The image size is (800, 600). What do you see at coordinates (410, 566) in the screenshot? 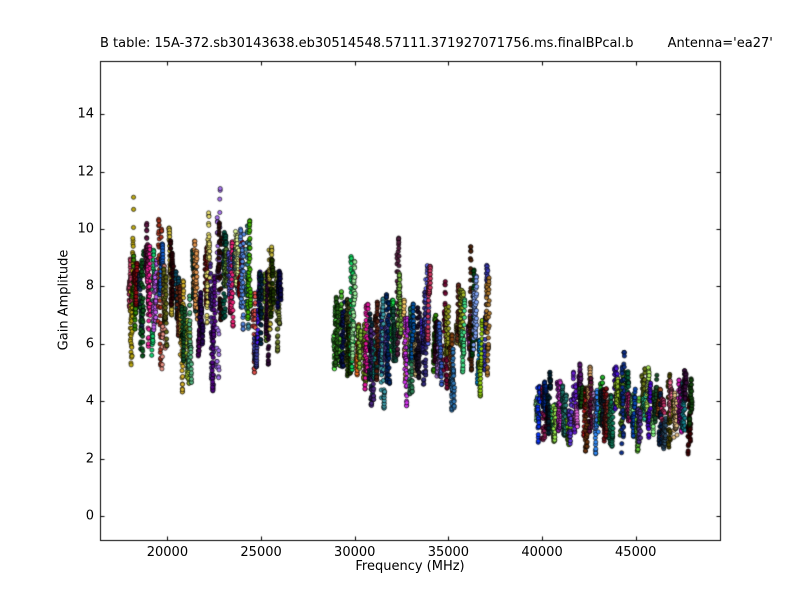
I see `x-axis-label: Frequency (MHz)` at bounding box center [410, 566].